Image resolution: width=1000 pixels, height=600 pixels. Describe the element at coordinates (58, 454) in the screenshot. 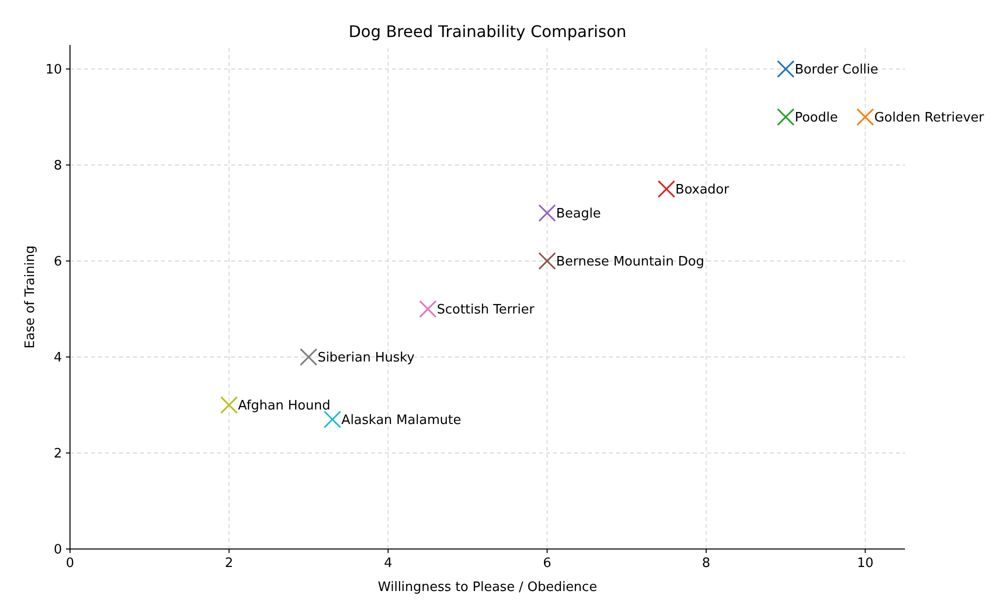

I see `y-tick-label: 2` at that location.